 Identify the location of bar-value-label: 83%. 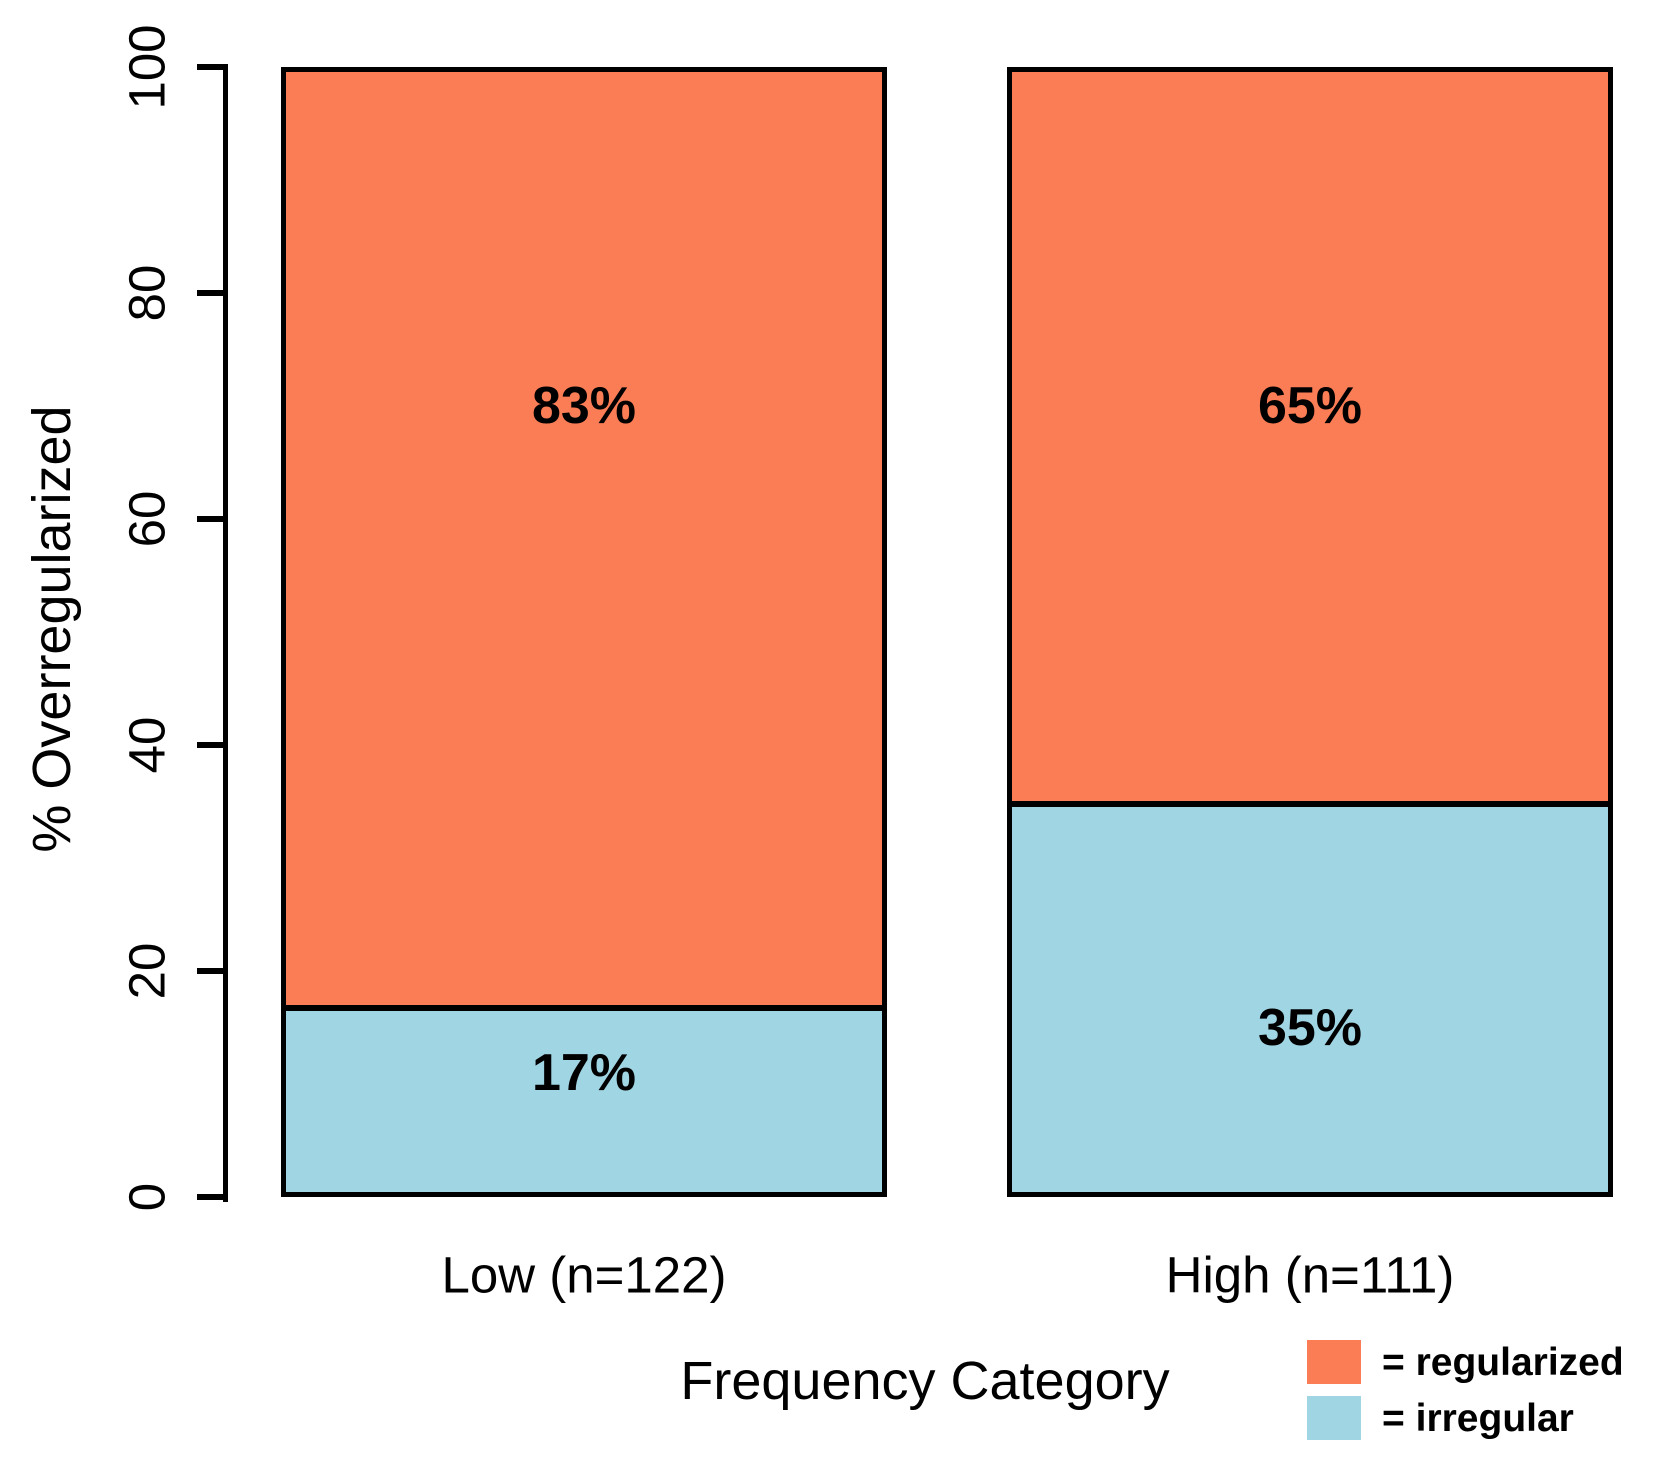
(584, 406).